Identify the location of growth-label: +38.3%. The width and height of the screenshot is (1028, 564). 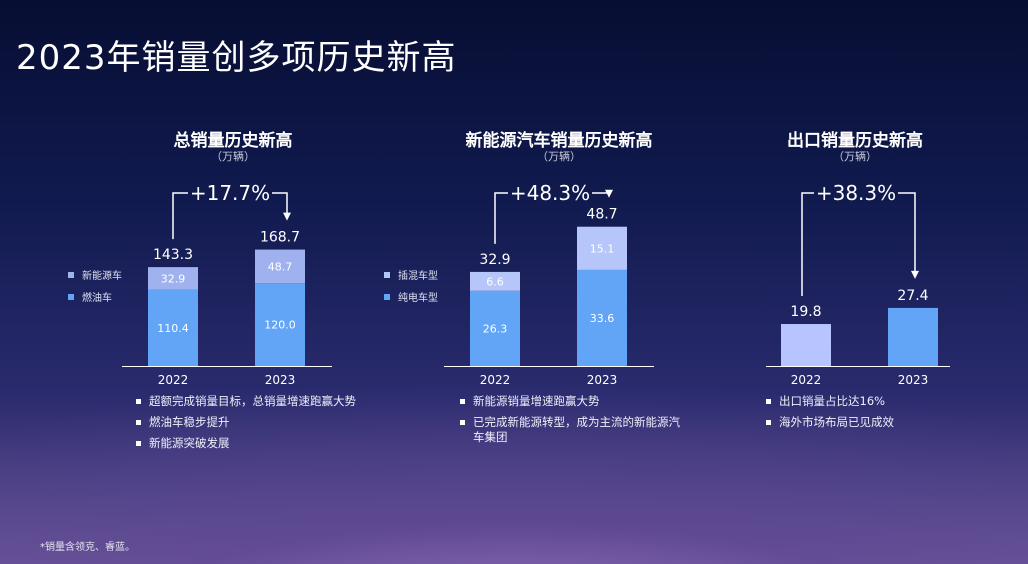
(856, 193).